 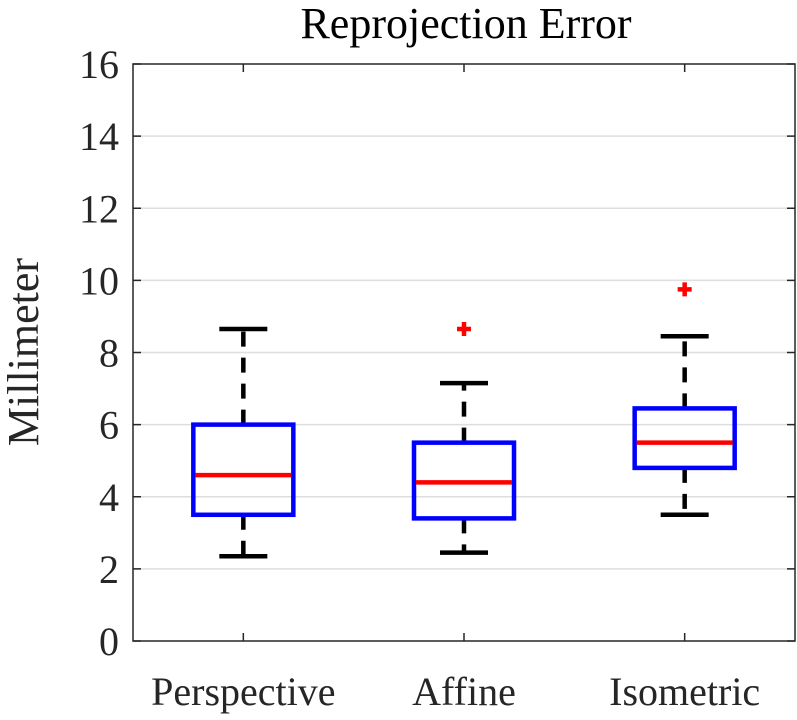 What do you see at coordinates (465, 24) in the screenshot?
I see `chart-title: Reprojection Error` at bounding box center [465, 24].